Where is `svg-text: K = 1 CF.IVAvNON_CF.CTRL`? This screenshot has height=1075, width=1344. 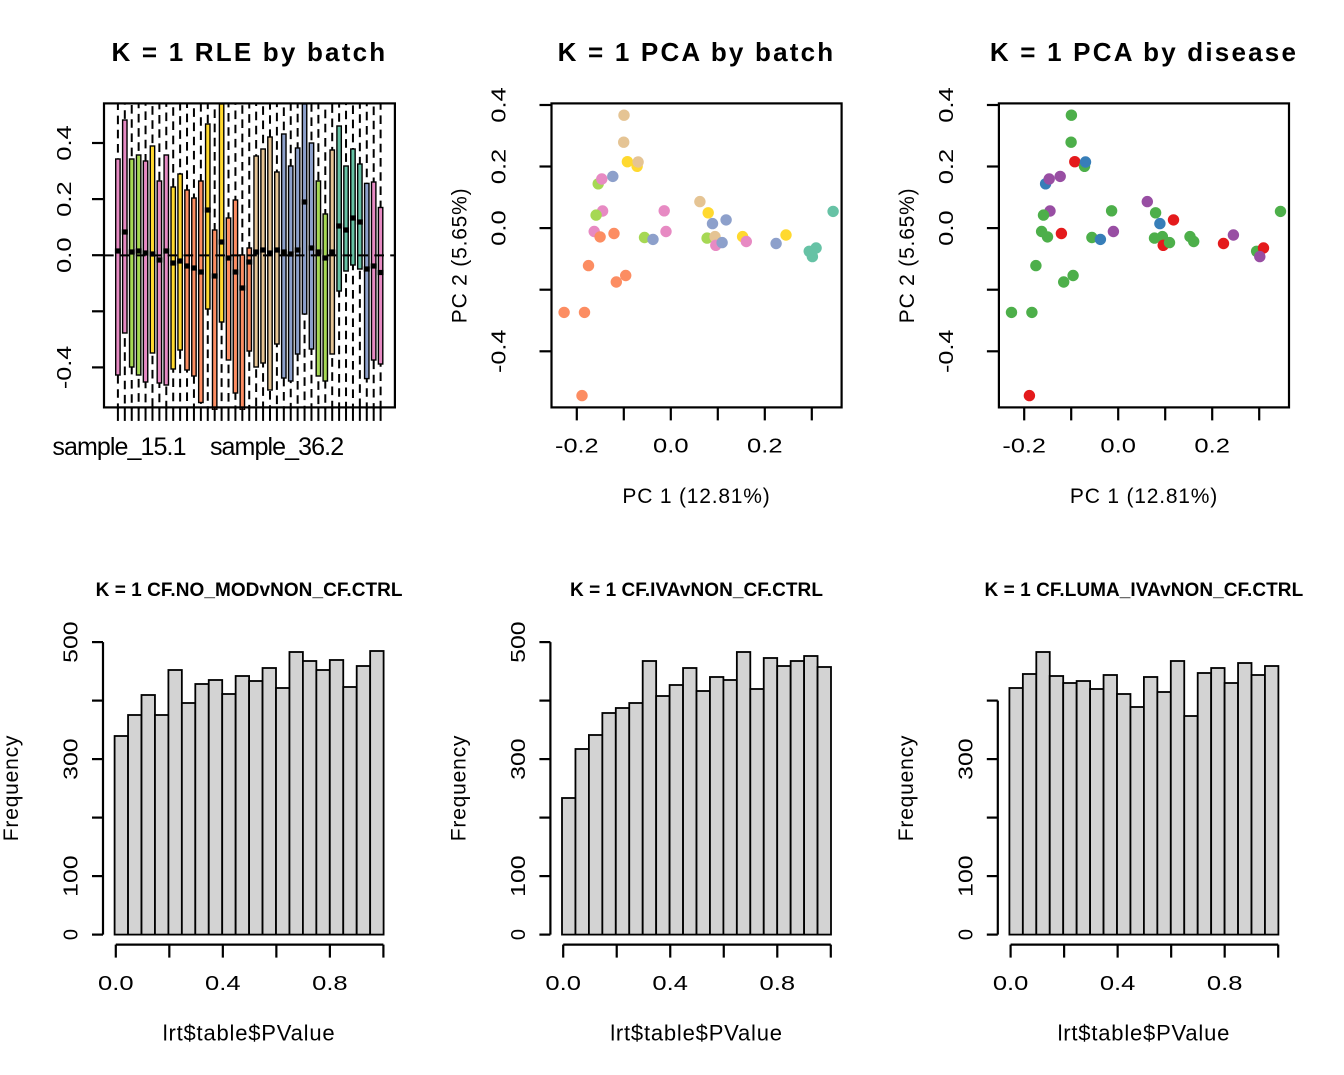
svg-text: K = 1 CF.IVAvNON_CF.CTRL is located at coordinates (696, 590).